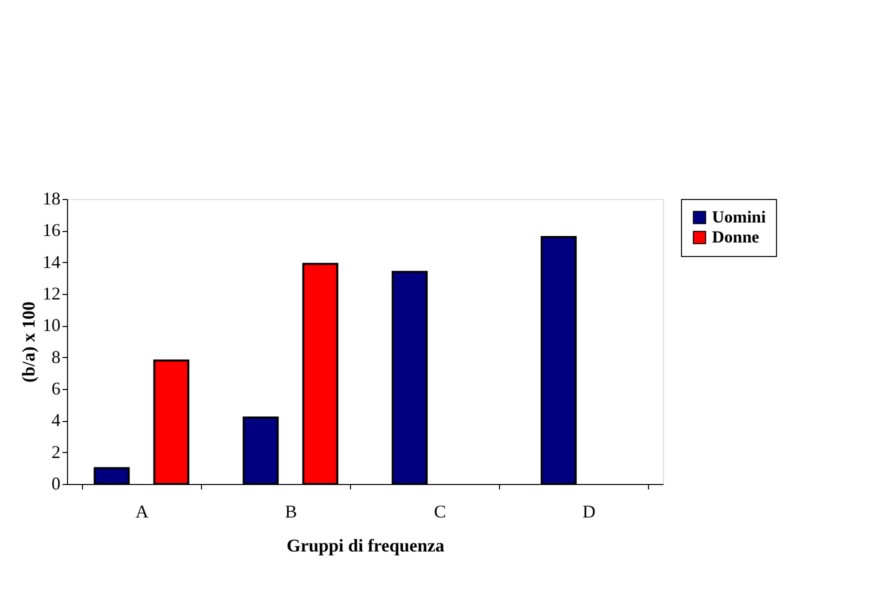  I want to click on x-tick-label: B, so click(291, 512).